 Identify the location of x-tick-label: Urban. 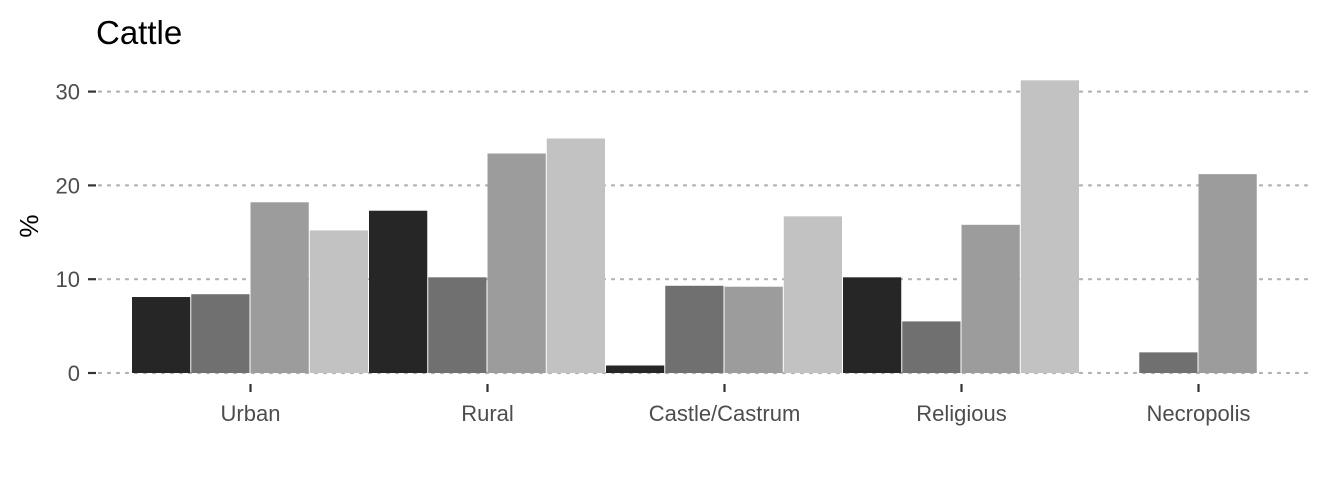
(251, 413).